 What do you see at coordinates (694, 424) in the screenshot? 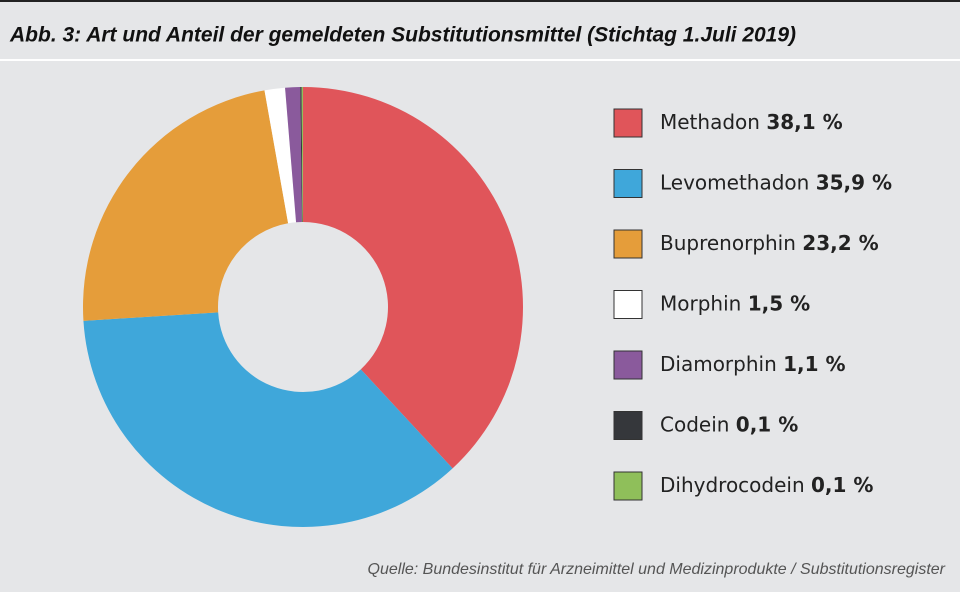
I see `legend-name: Codein` at bounding box center [694, 424].